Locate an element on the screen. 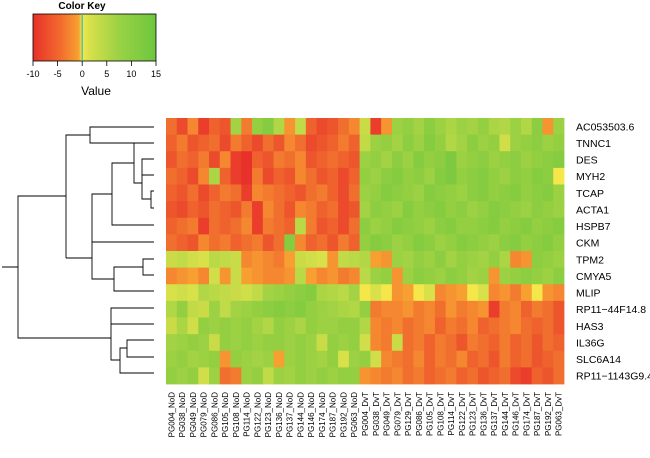 This screenshot has height=458, width=650. column-label: PG192_DvT is located at coordinates (548, 414).